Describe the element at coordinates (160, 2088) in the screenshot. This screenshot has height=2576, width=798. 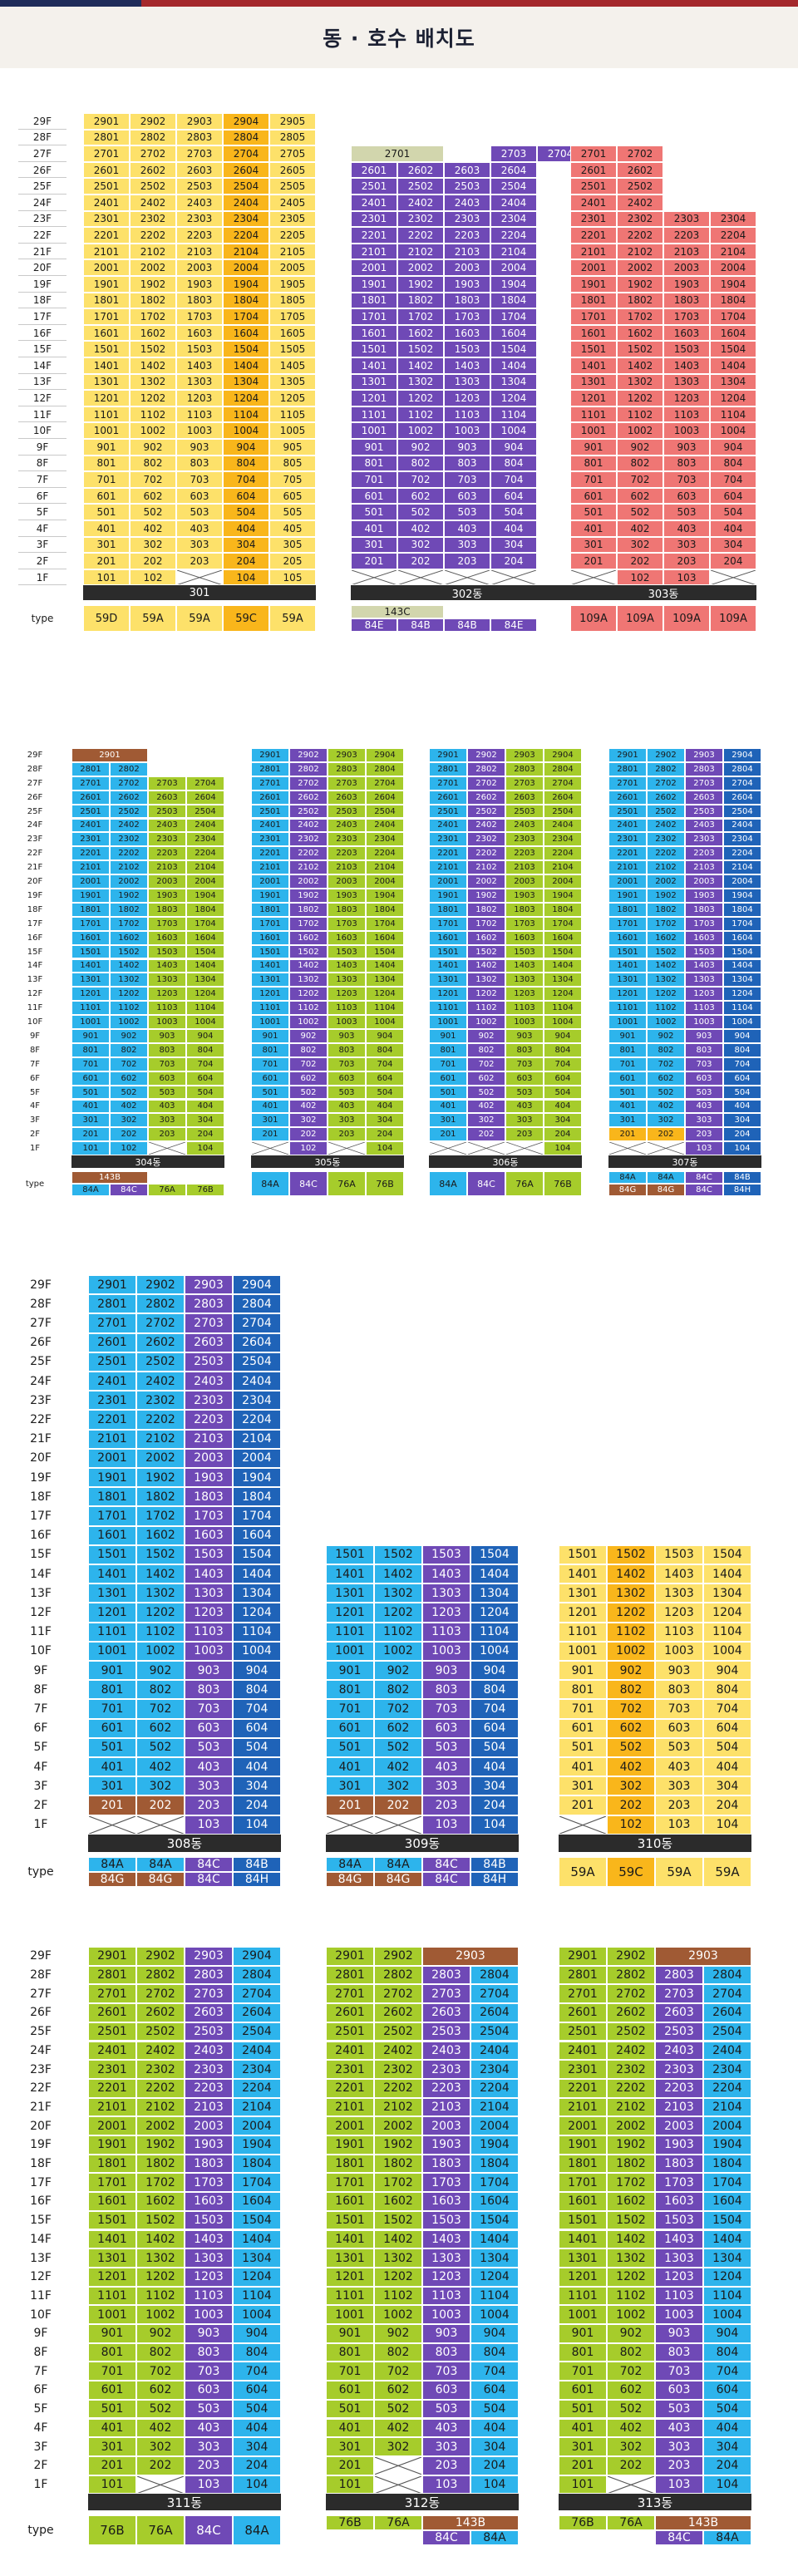
I see `unit-cell: 2202` at that location.